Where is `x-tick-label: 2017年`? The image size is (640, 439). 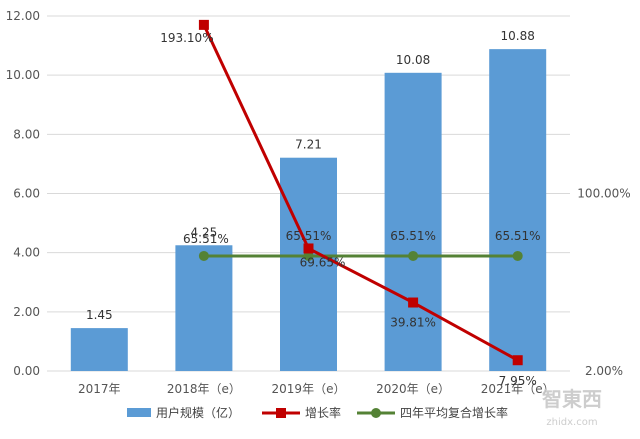
x-tick-label: 2017年 is located at coordinates (99, 389).